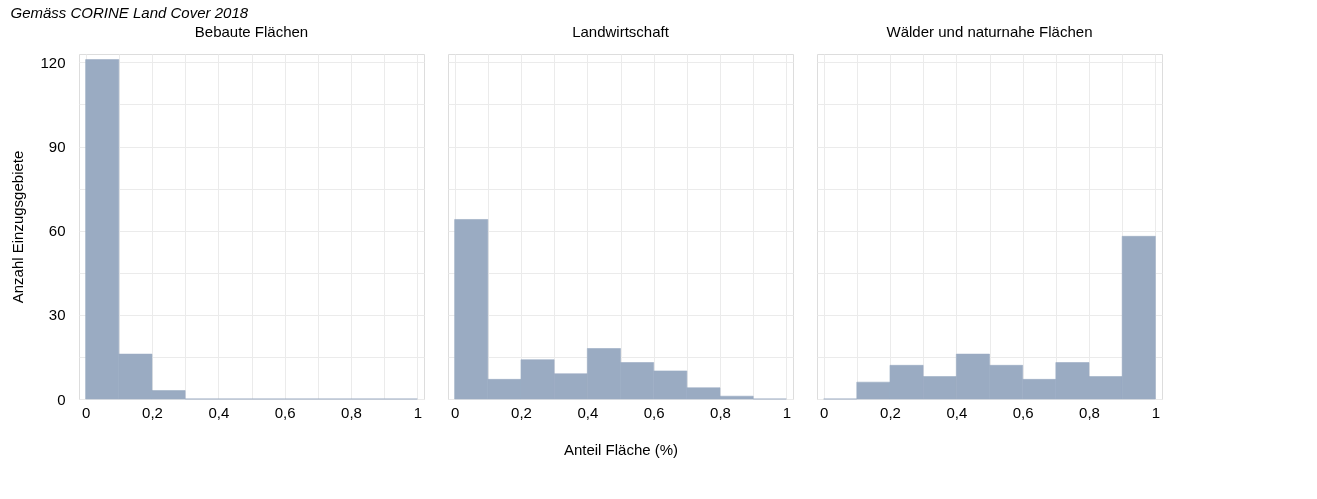 The image size is (1317, 499). Describe the element at coordinates (18, 227) in the screenshot. I see `y-axis-title: Anzahl Einzugsgebiete` at that location.